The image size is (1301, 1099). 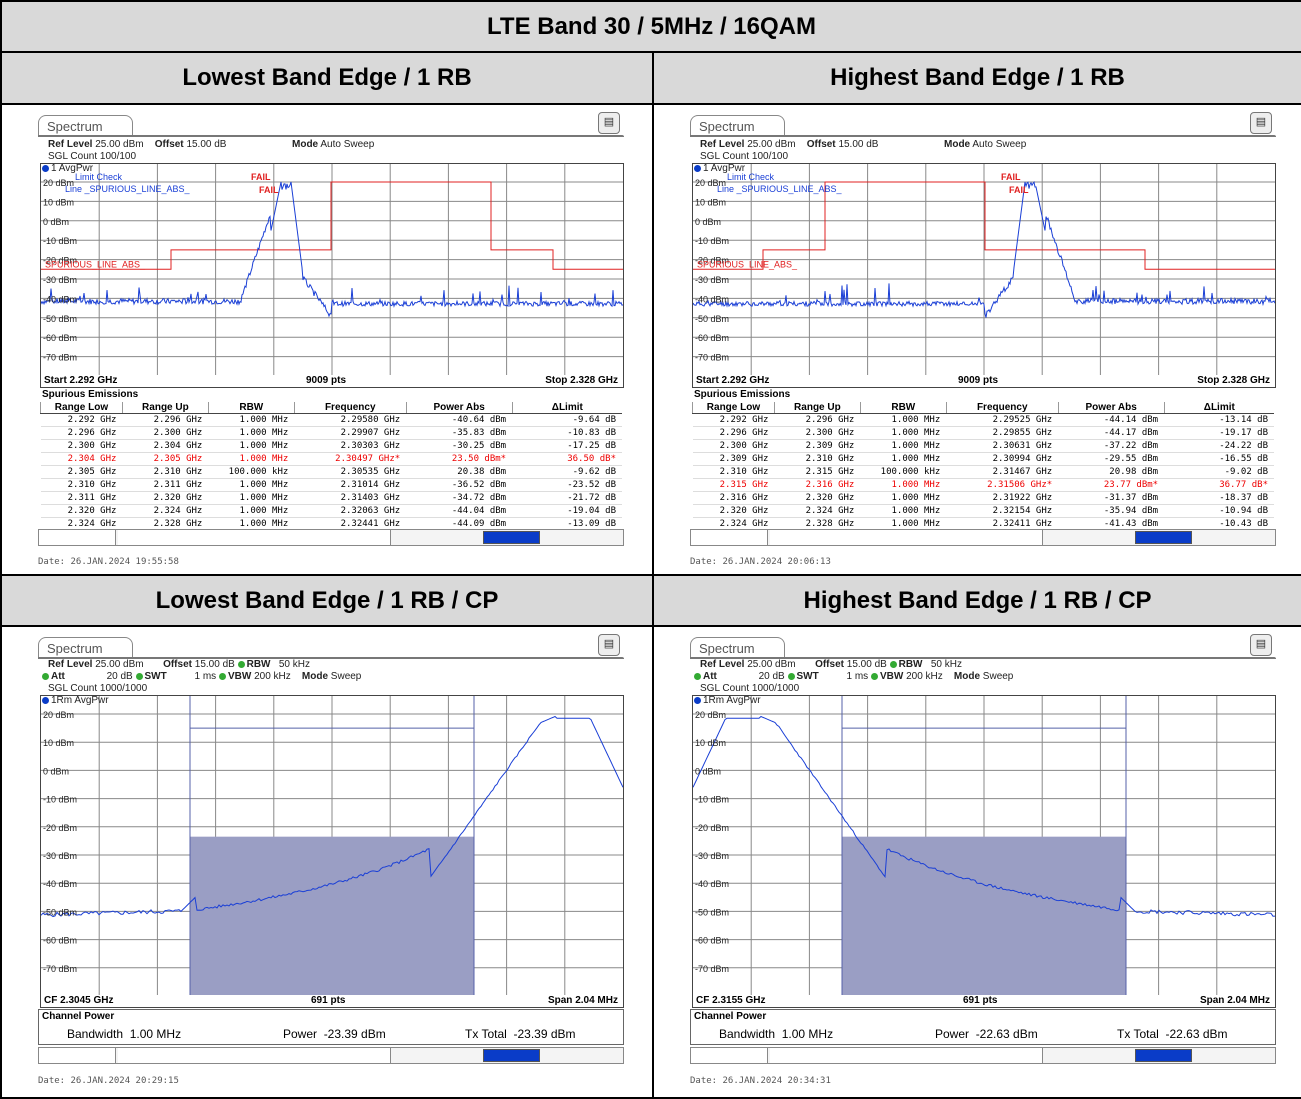 What do you see at coordinates (742, 394) in the screenshot?
I see `spurious-title: Spurious Emissions` at bounding box center [742, 394].